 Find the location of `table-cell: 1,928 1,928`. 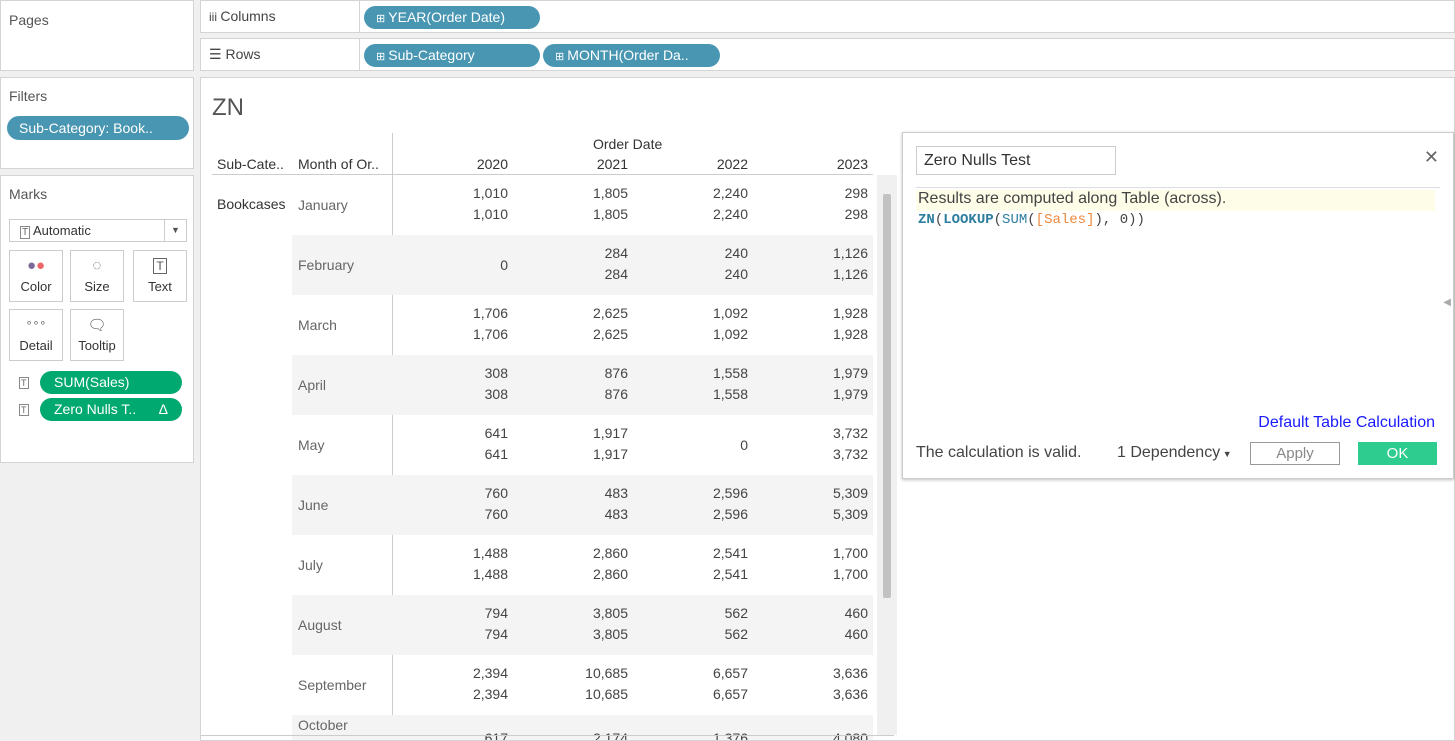

table-cell: 1,928 1,928 is located at coordinates (818, 324).